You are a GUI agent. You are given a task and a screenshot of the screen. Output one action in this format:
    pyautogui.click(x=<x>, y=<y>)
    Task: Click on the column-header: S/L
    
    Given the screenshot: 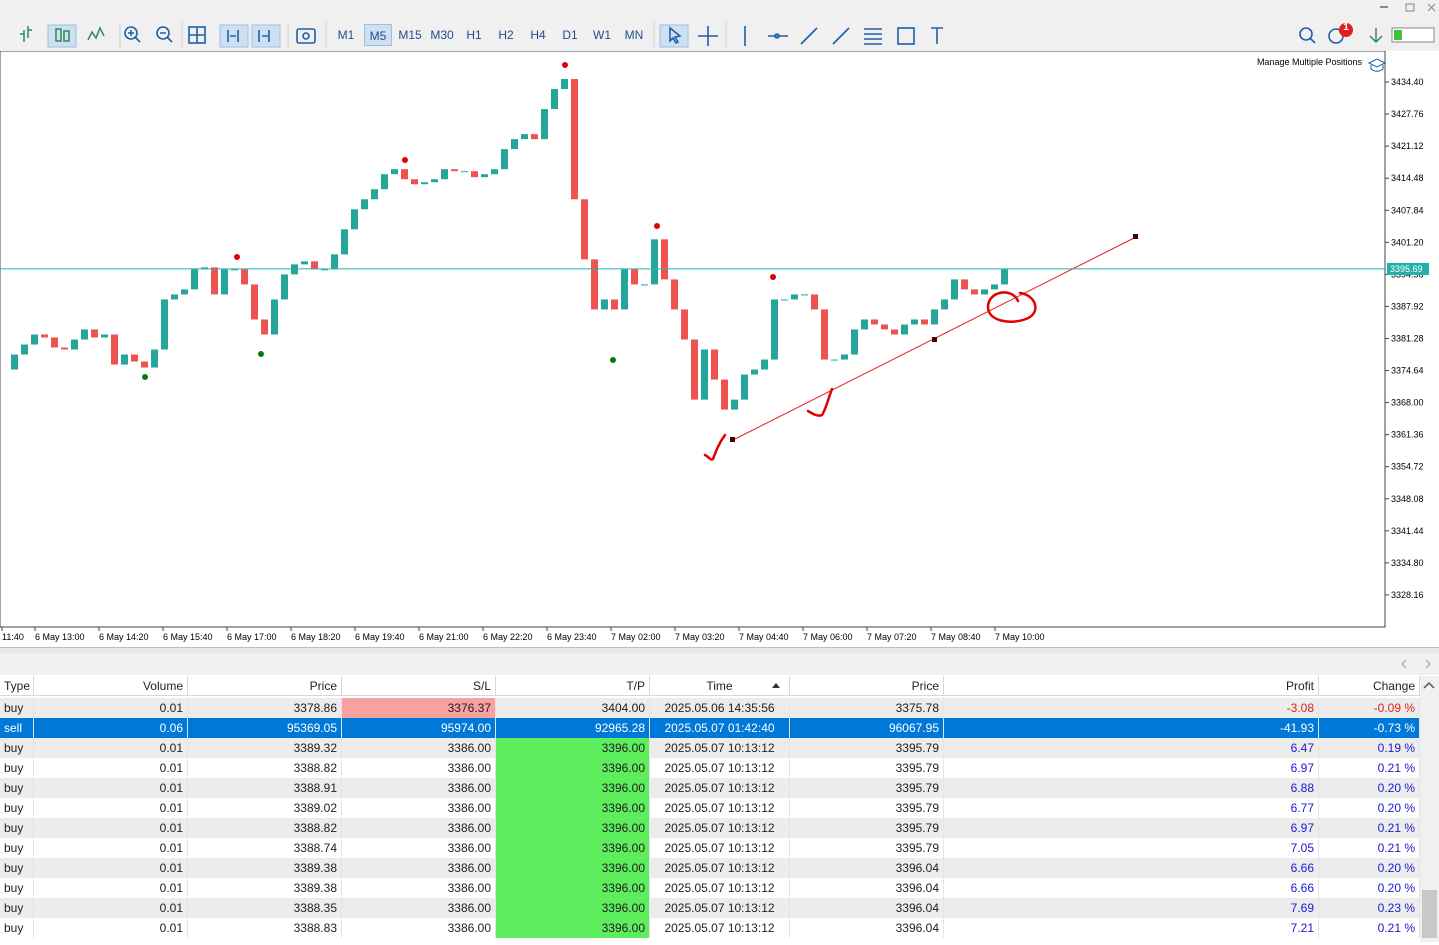 What is the action you would take?
    pyautogui.click(x=419, y=686)
    